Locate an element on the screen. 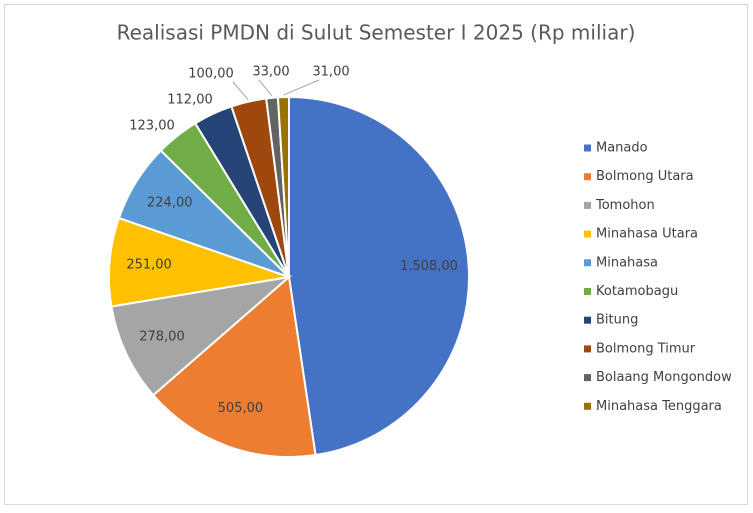 This screenshot has width=753, height=513. legend-label: Bolmong Utara is located at coordinates (645, 176).